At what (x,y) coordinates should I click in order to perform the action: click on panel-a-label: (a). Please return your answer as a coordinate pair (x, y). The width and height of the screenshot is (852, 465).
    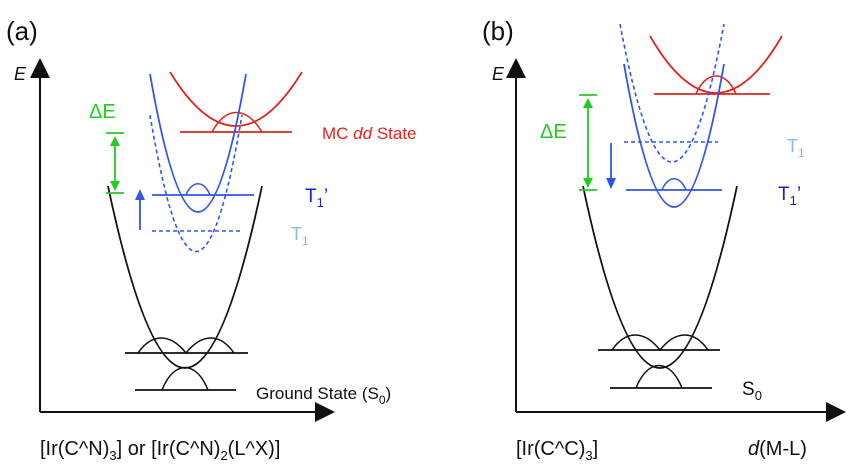
    Looking at the image, I should click on (22, 31).